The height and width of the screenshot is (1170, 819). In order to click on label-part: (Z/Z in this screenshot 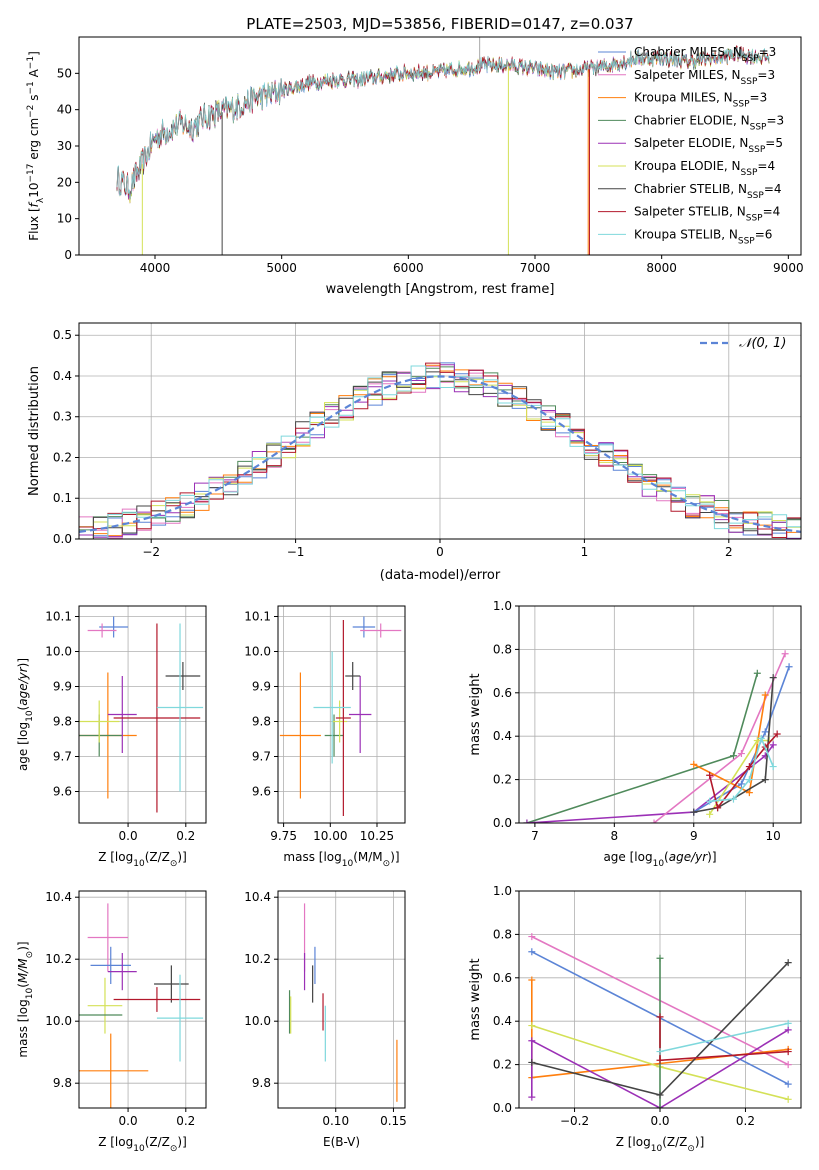, I will do `click(157, 857)`.